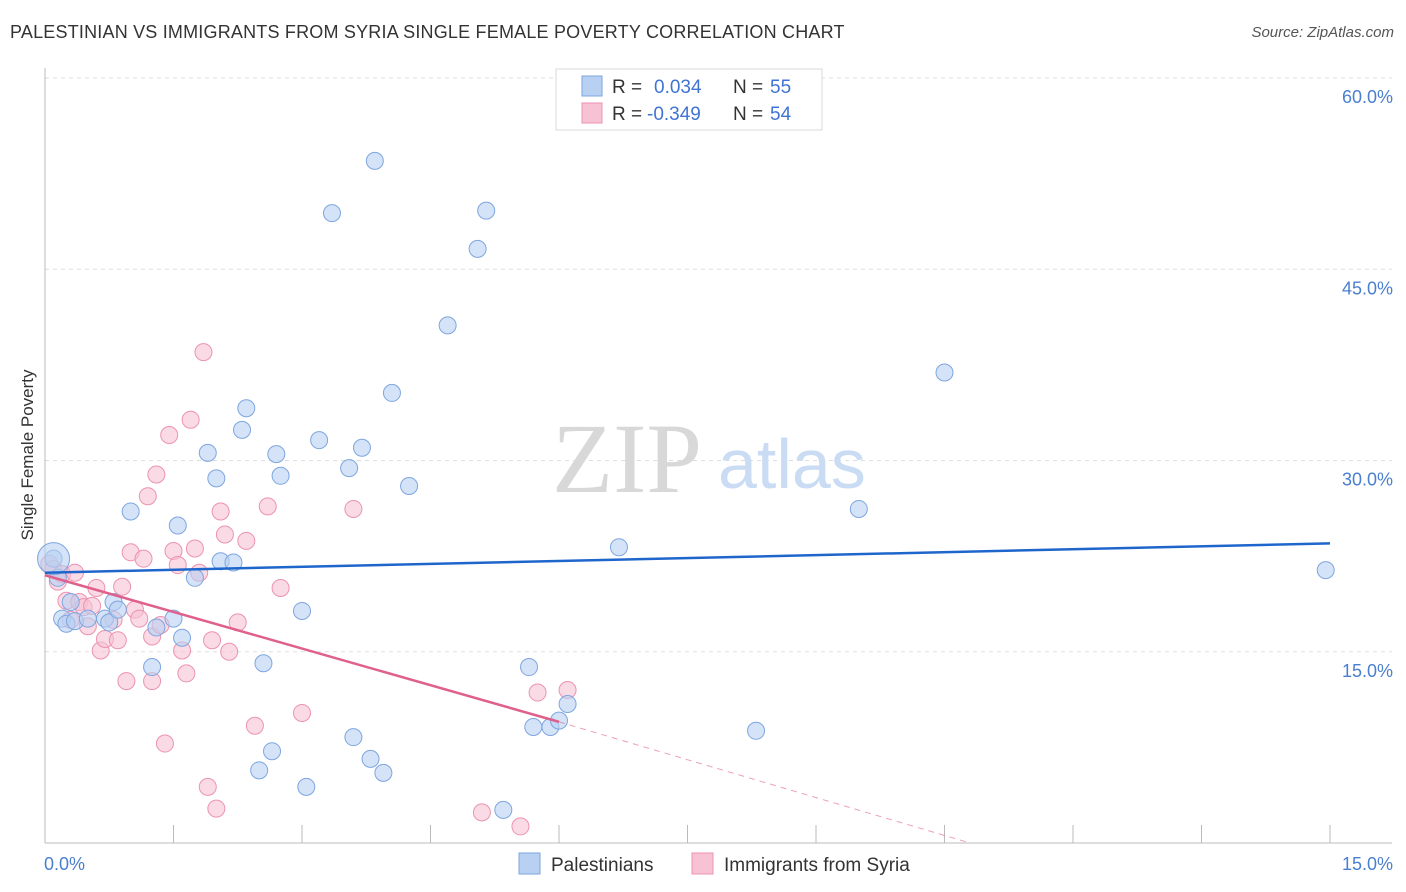 The image size is (1406, 892). What do you see at coordinates (1322, 32) in the screenshot?
I see `source-label: Source: ZipAtlas.com` at bounding box center [1322, 32].